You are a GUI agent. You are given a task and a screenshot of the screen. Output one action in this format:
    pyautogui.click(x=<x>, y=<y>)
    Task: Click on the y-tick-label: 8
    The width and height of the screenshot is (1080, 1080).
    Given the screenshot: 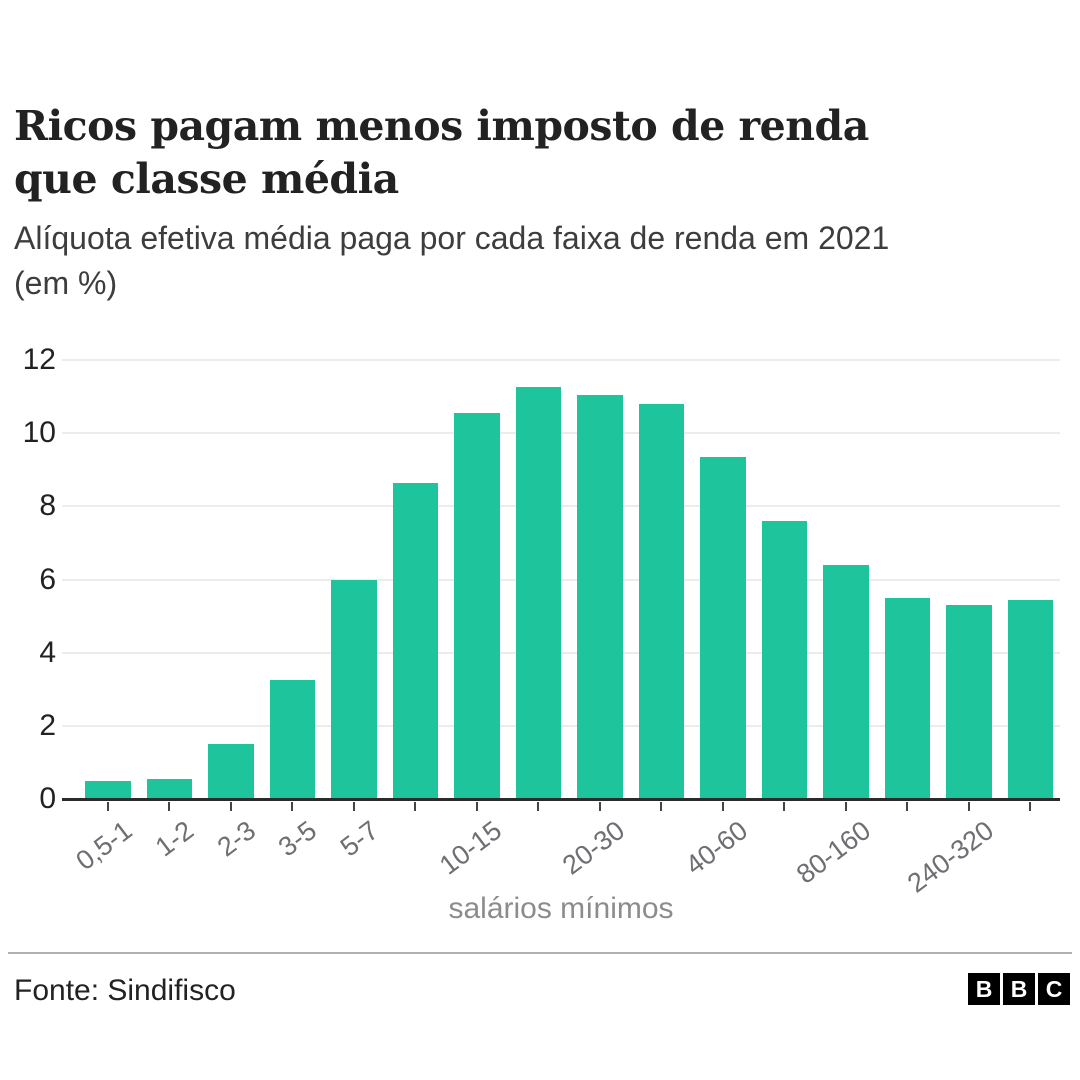 What is the action you would take?
    pyautogui.click(x=47, y=506)
    